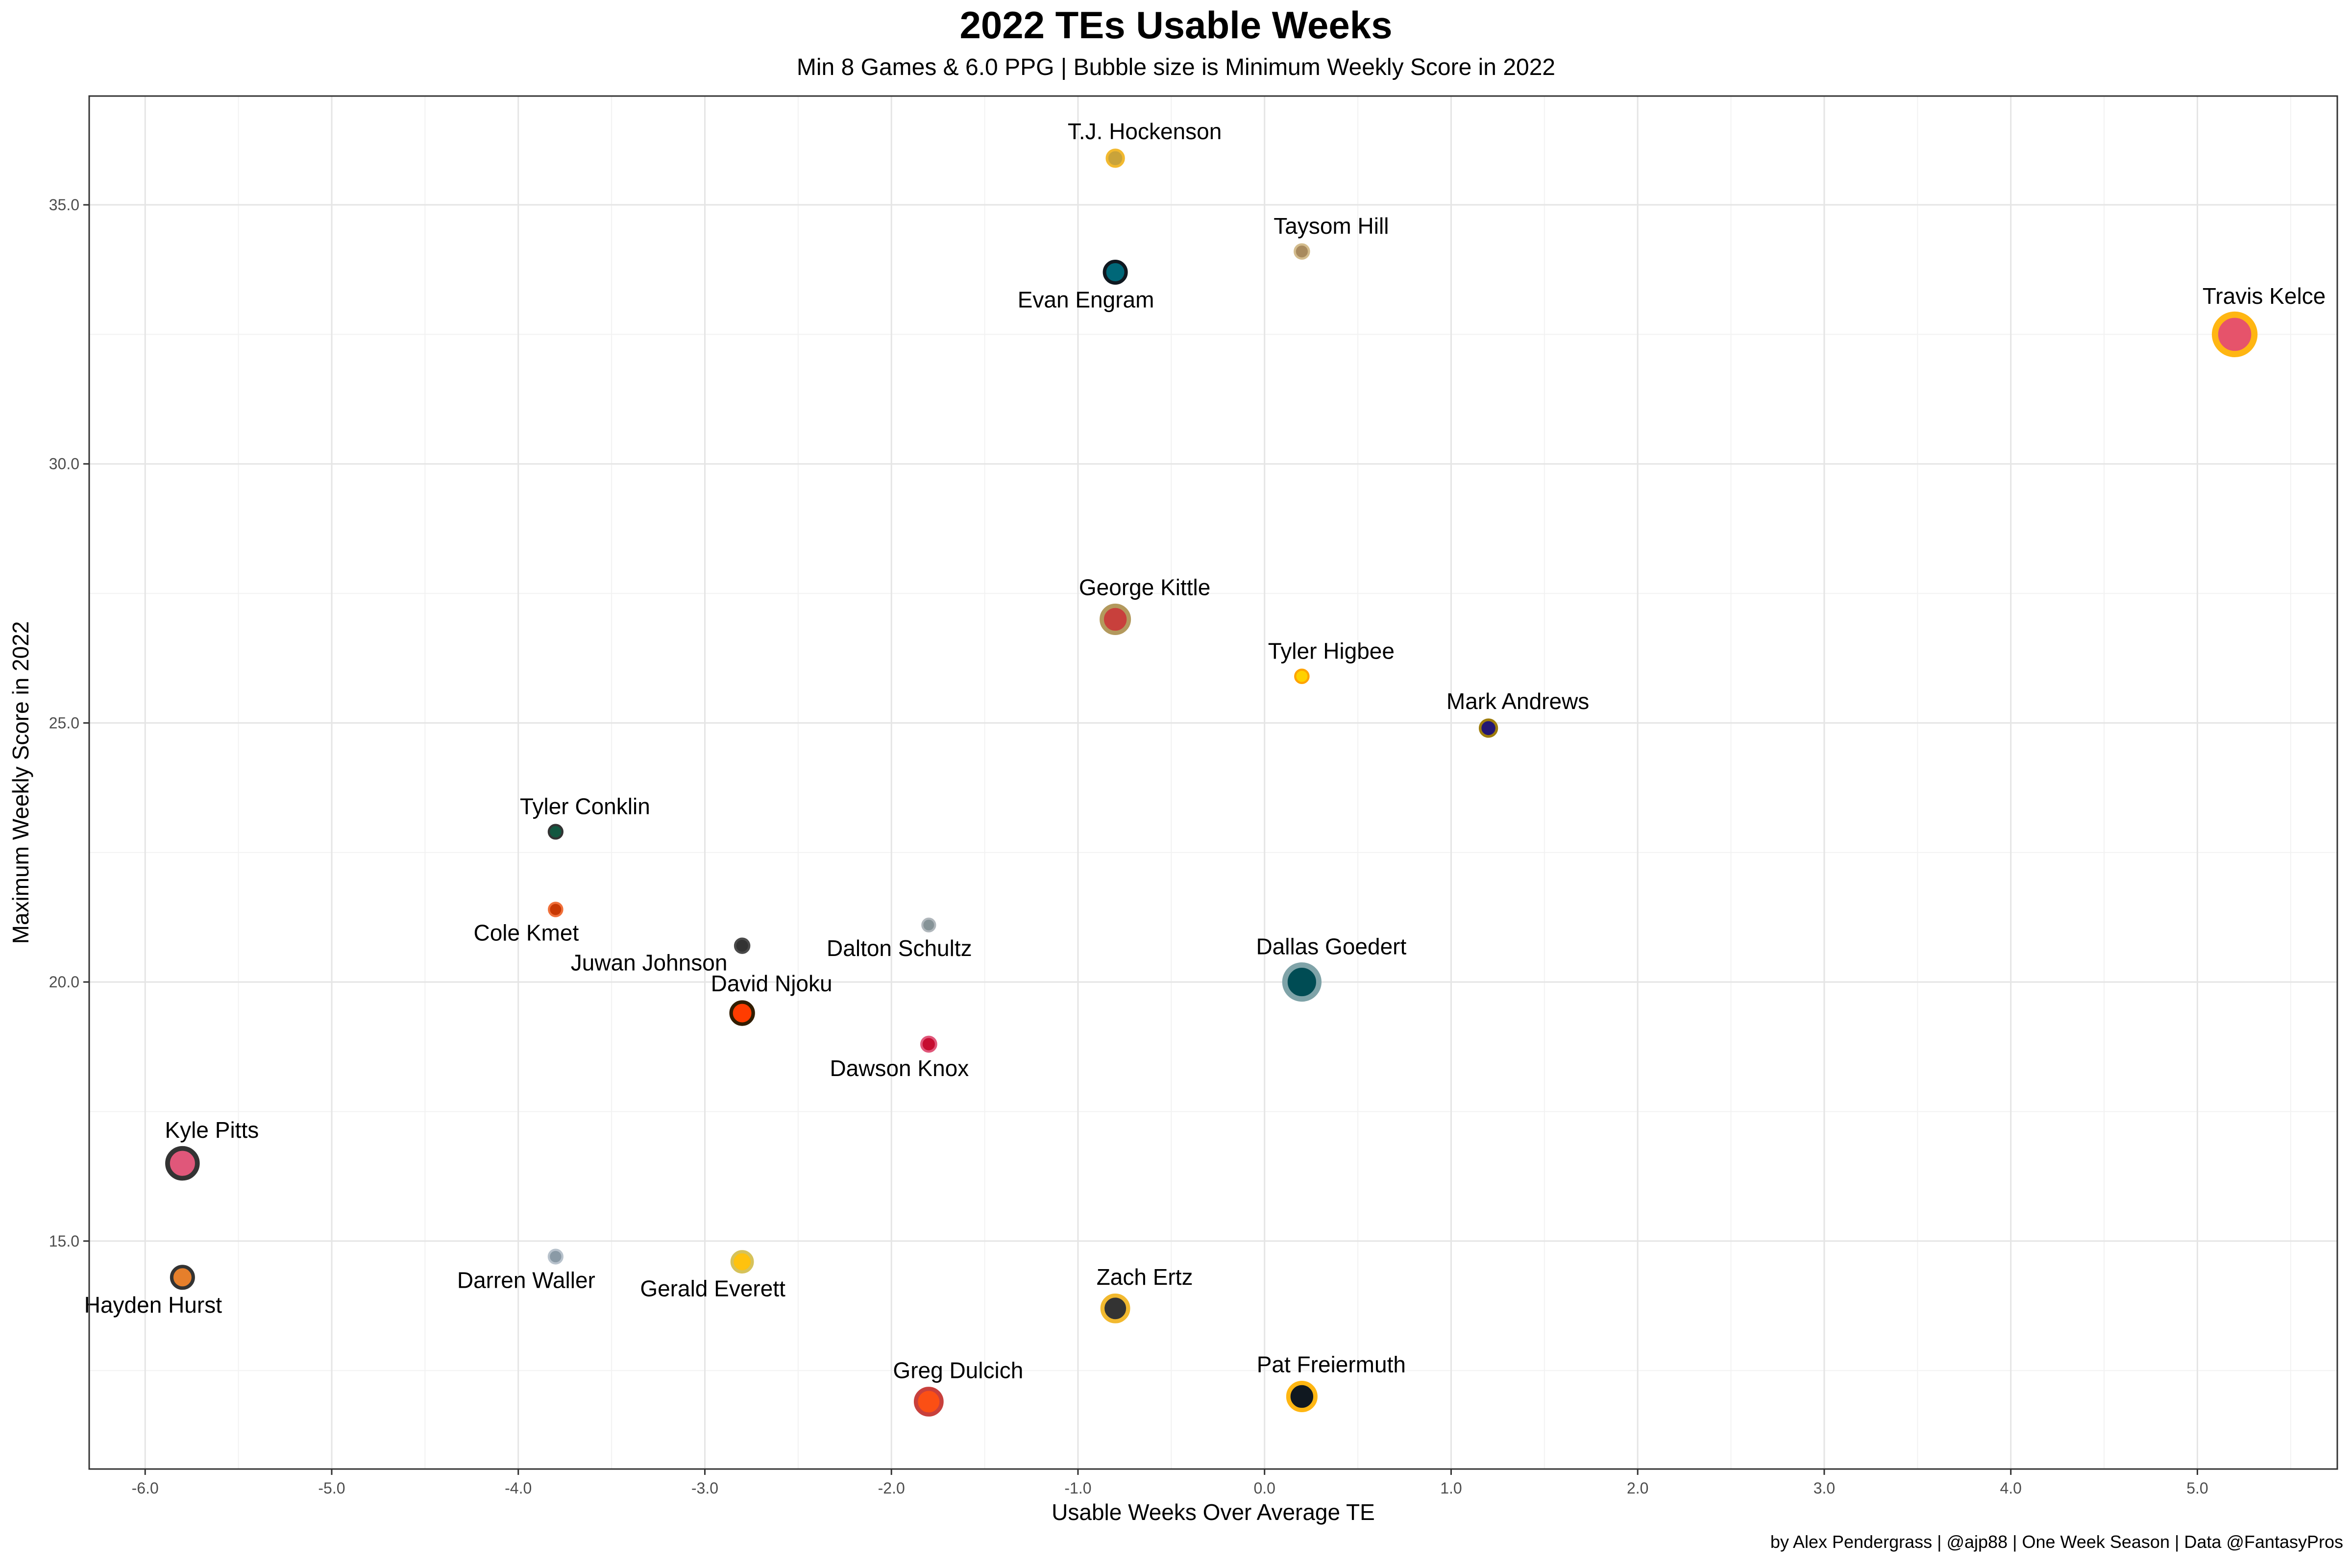 The width and height of the screenshot is (2352, 1568). What do you see at coordinates (2197, 1488) in the screenshot?
I see `x-tick-label: 5.0` at bounding box center [2197, 1488].